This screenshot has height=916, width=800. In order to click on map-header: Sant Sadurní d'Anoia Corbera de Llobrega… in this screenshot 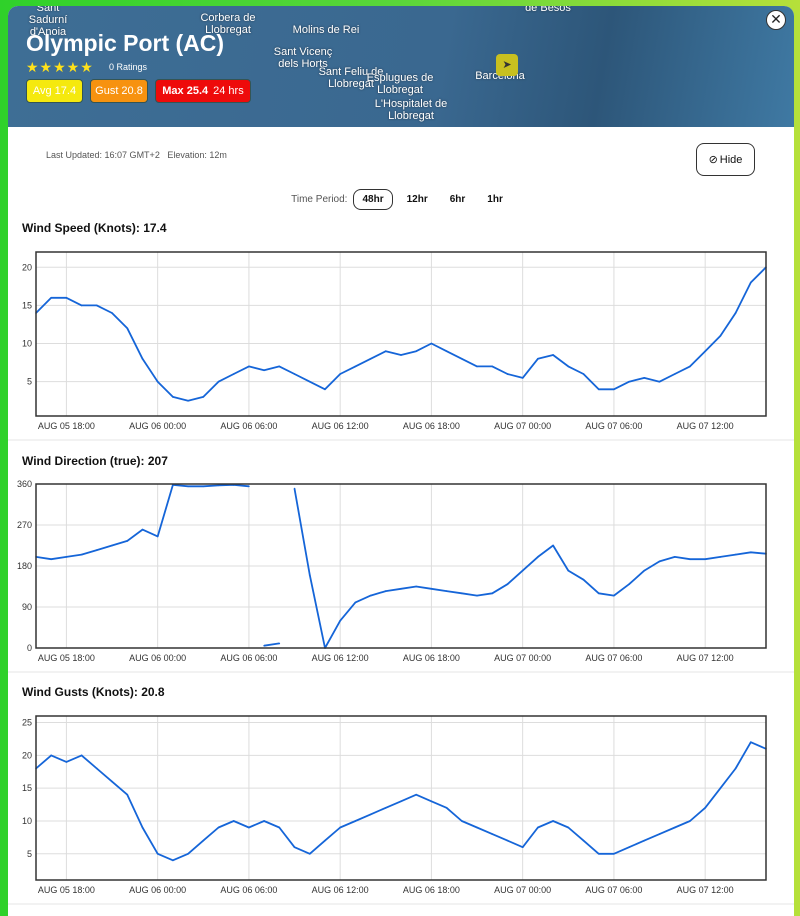, I will do `click(401, 66)`.